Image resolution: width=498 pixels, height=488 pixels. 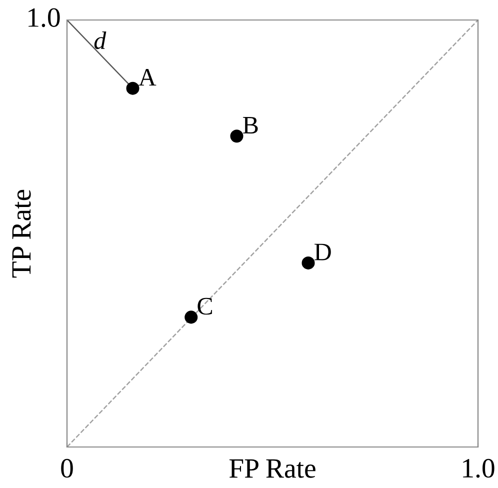 I want to click on text: 1.0, so click(x=44, y=18).